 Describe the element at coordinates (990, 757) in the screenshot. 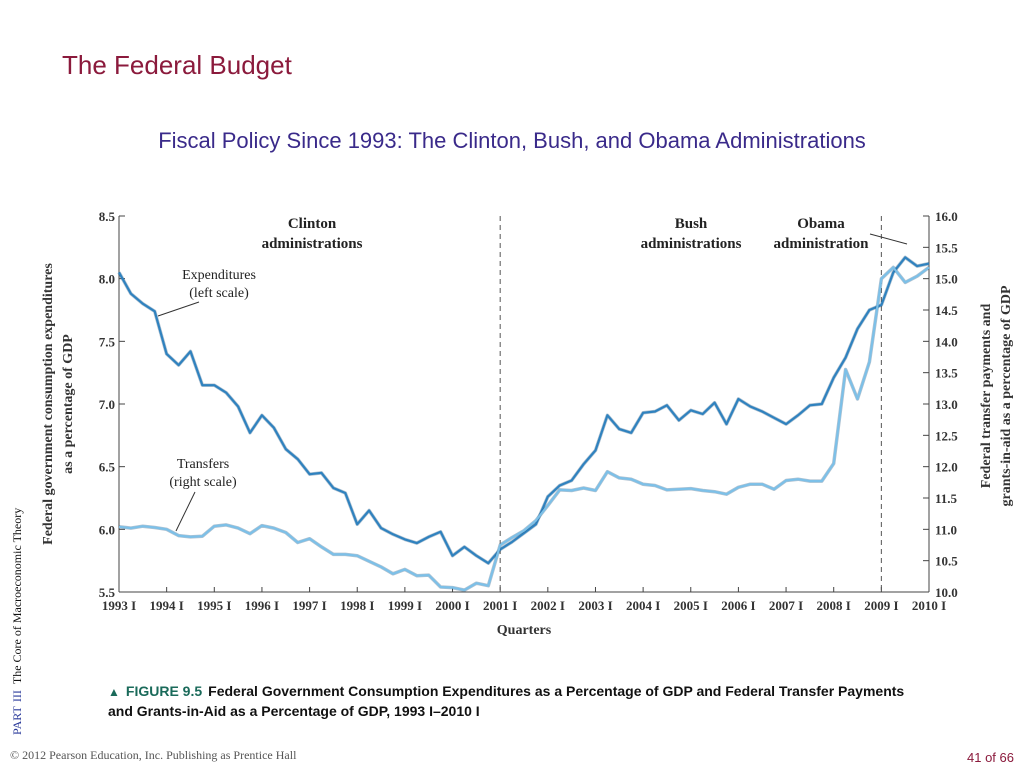

I see `page-number: 41 of 66` at that location.